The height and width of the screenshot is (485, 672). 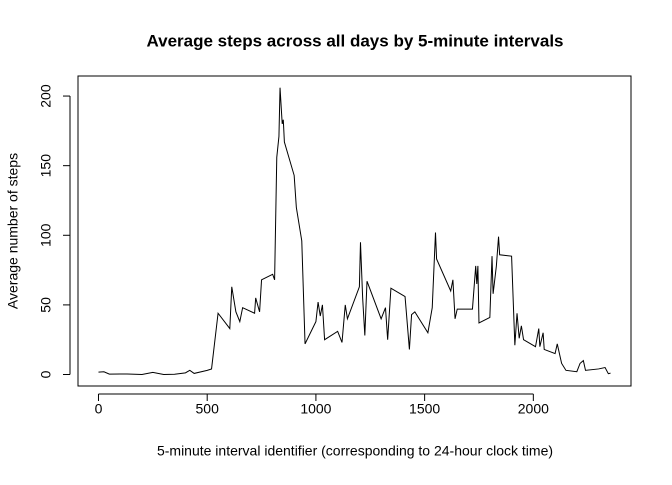 What do you see at coordinates (46, 96) in the screenshot?
I see `y-tick-label: 200` at bounding box center [46, 96].